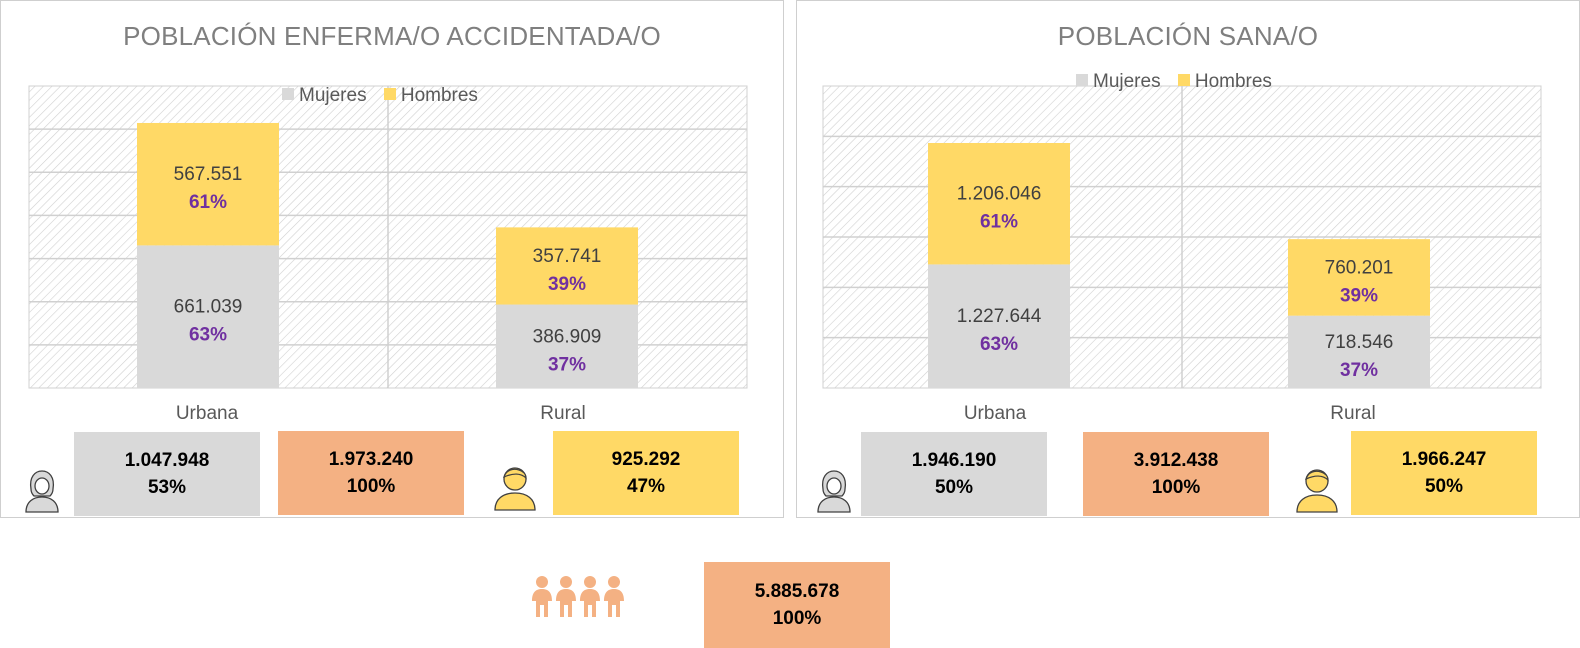 The width and height of the screenshot is (1580, 648). I want to click on grand-total-pct: 100%, so click(797, 618).